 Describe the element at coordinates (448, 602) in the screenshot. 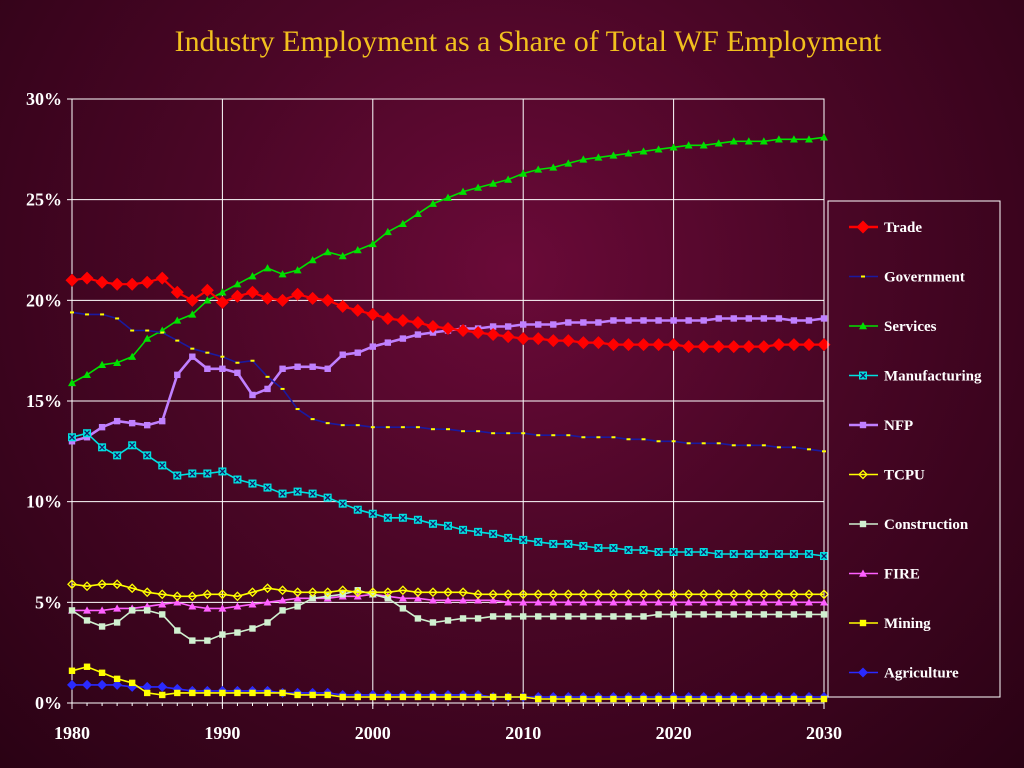

I see `series-fire` at that location.